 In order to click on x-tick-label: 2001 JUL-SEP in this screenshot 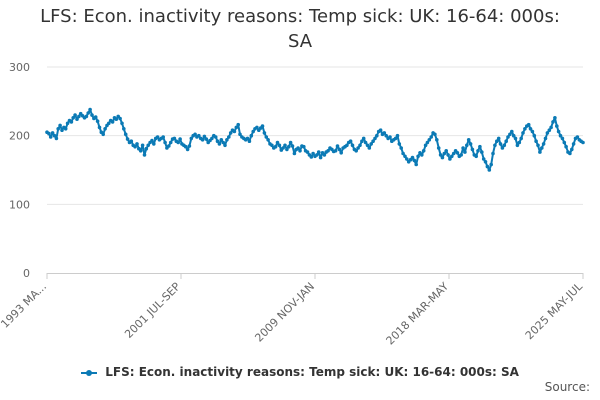, I will do `click(152, 310)`.